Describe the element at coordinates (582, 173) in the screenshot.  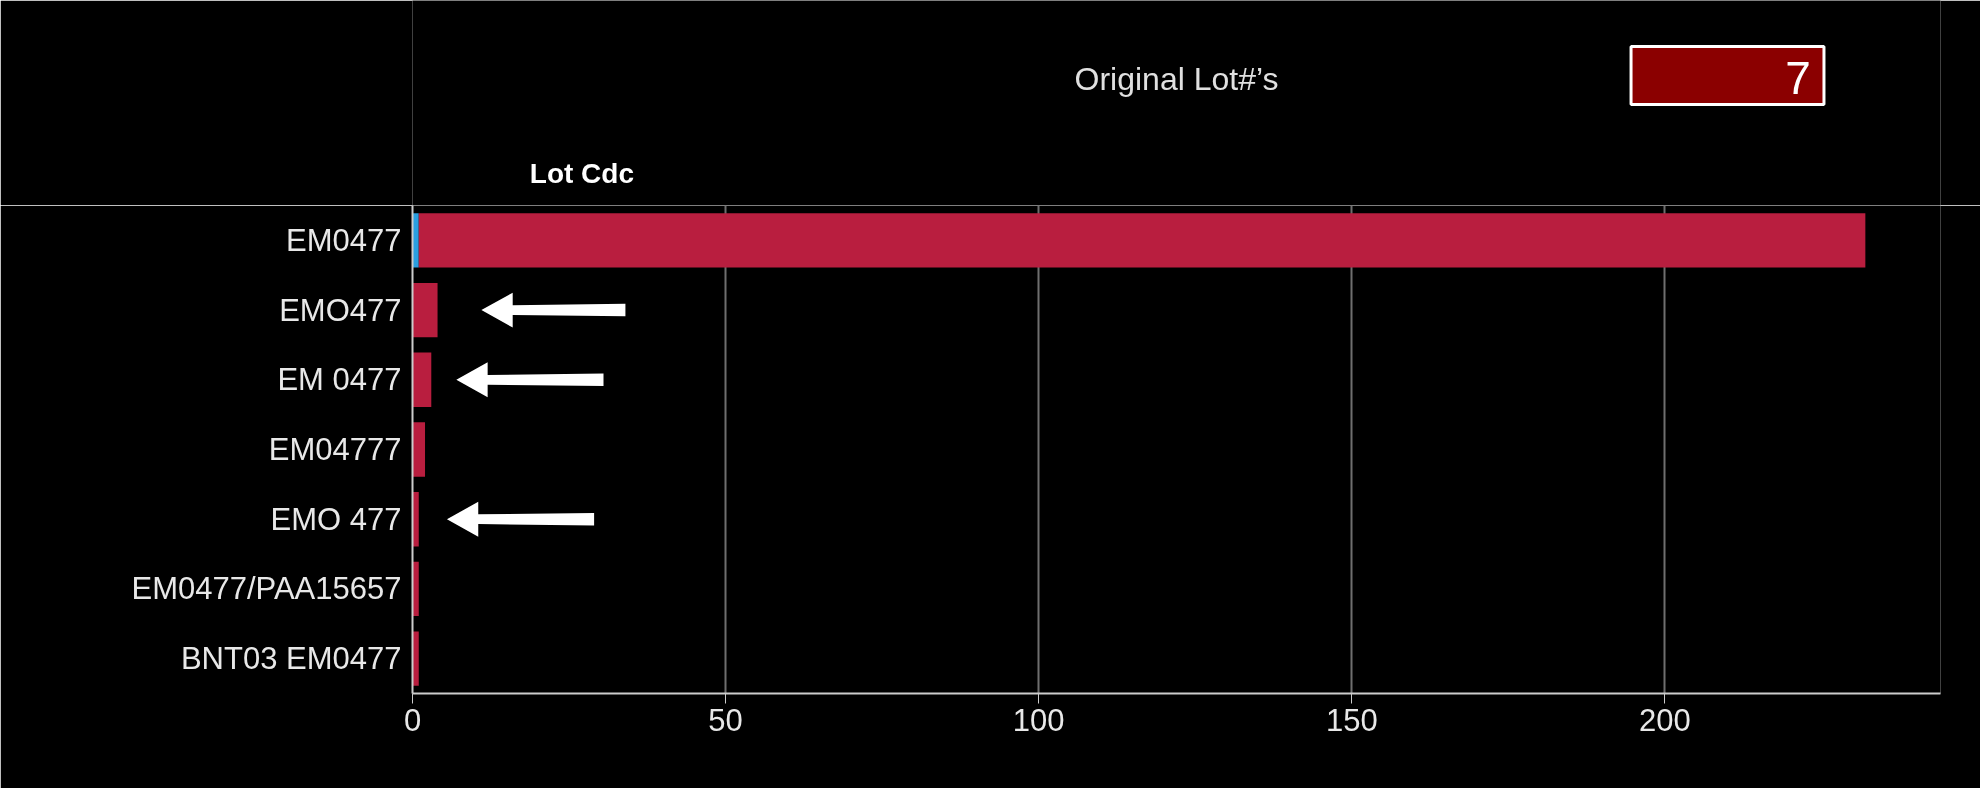
I see `y-axis-title: Lot Cdc` at that location.